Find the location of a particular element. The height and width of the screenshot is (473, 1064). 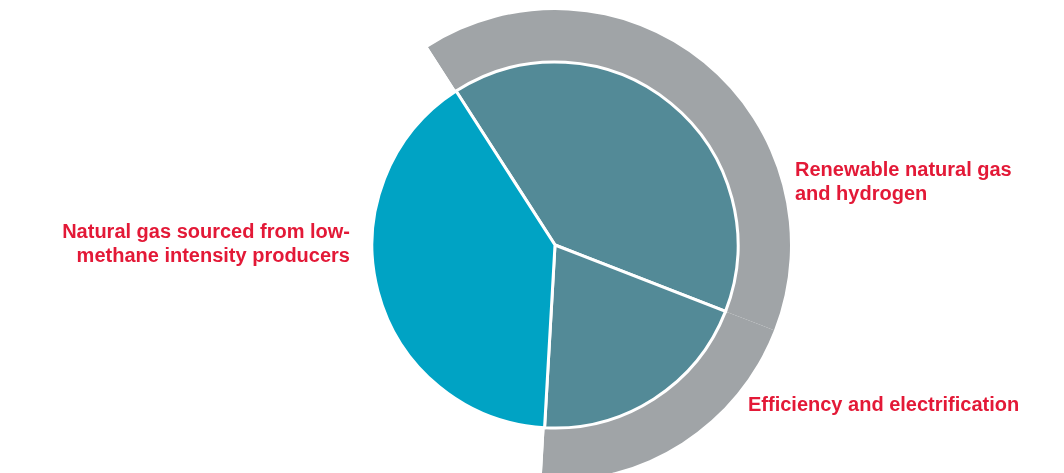

slice-label: Natural gas sourced from low-methane intensity producers is located at coordinates (206, 243).